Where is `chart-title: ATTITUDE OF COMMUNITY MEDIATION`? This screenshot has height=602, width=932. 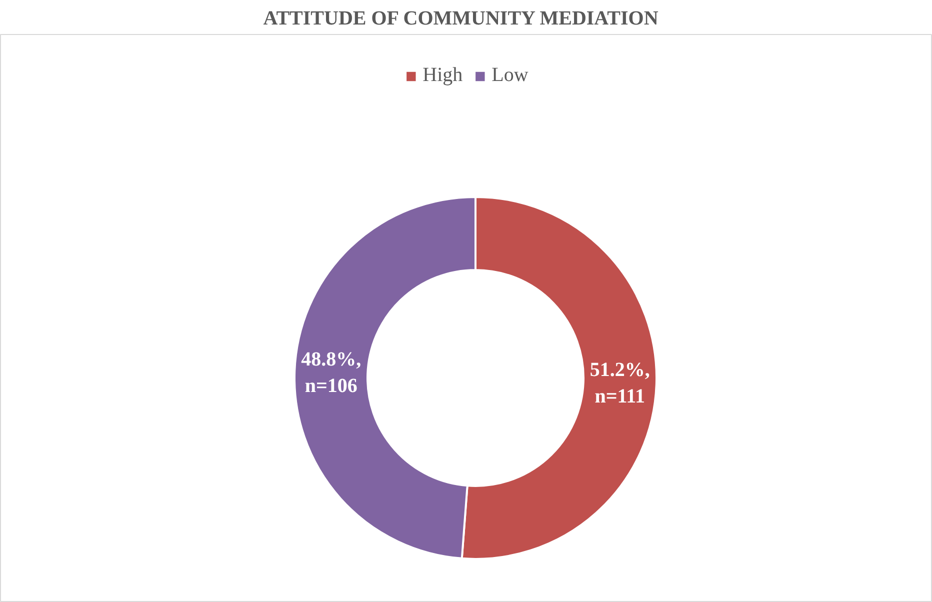
chart-title: ATTITUDE OF COMMUNITY MEDIATION is located at coordinates (461, 19).